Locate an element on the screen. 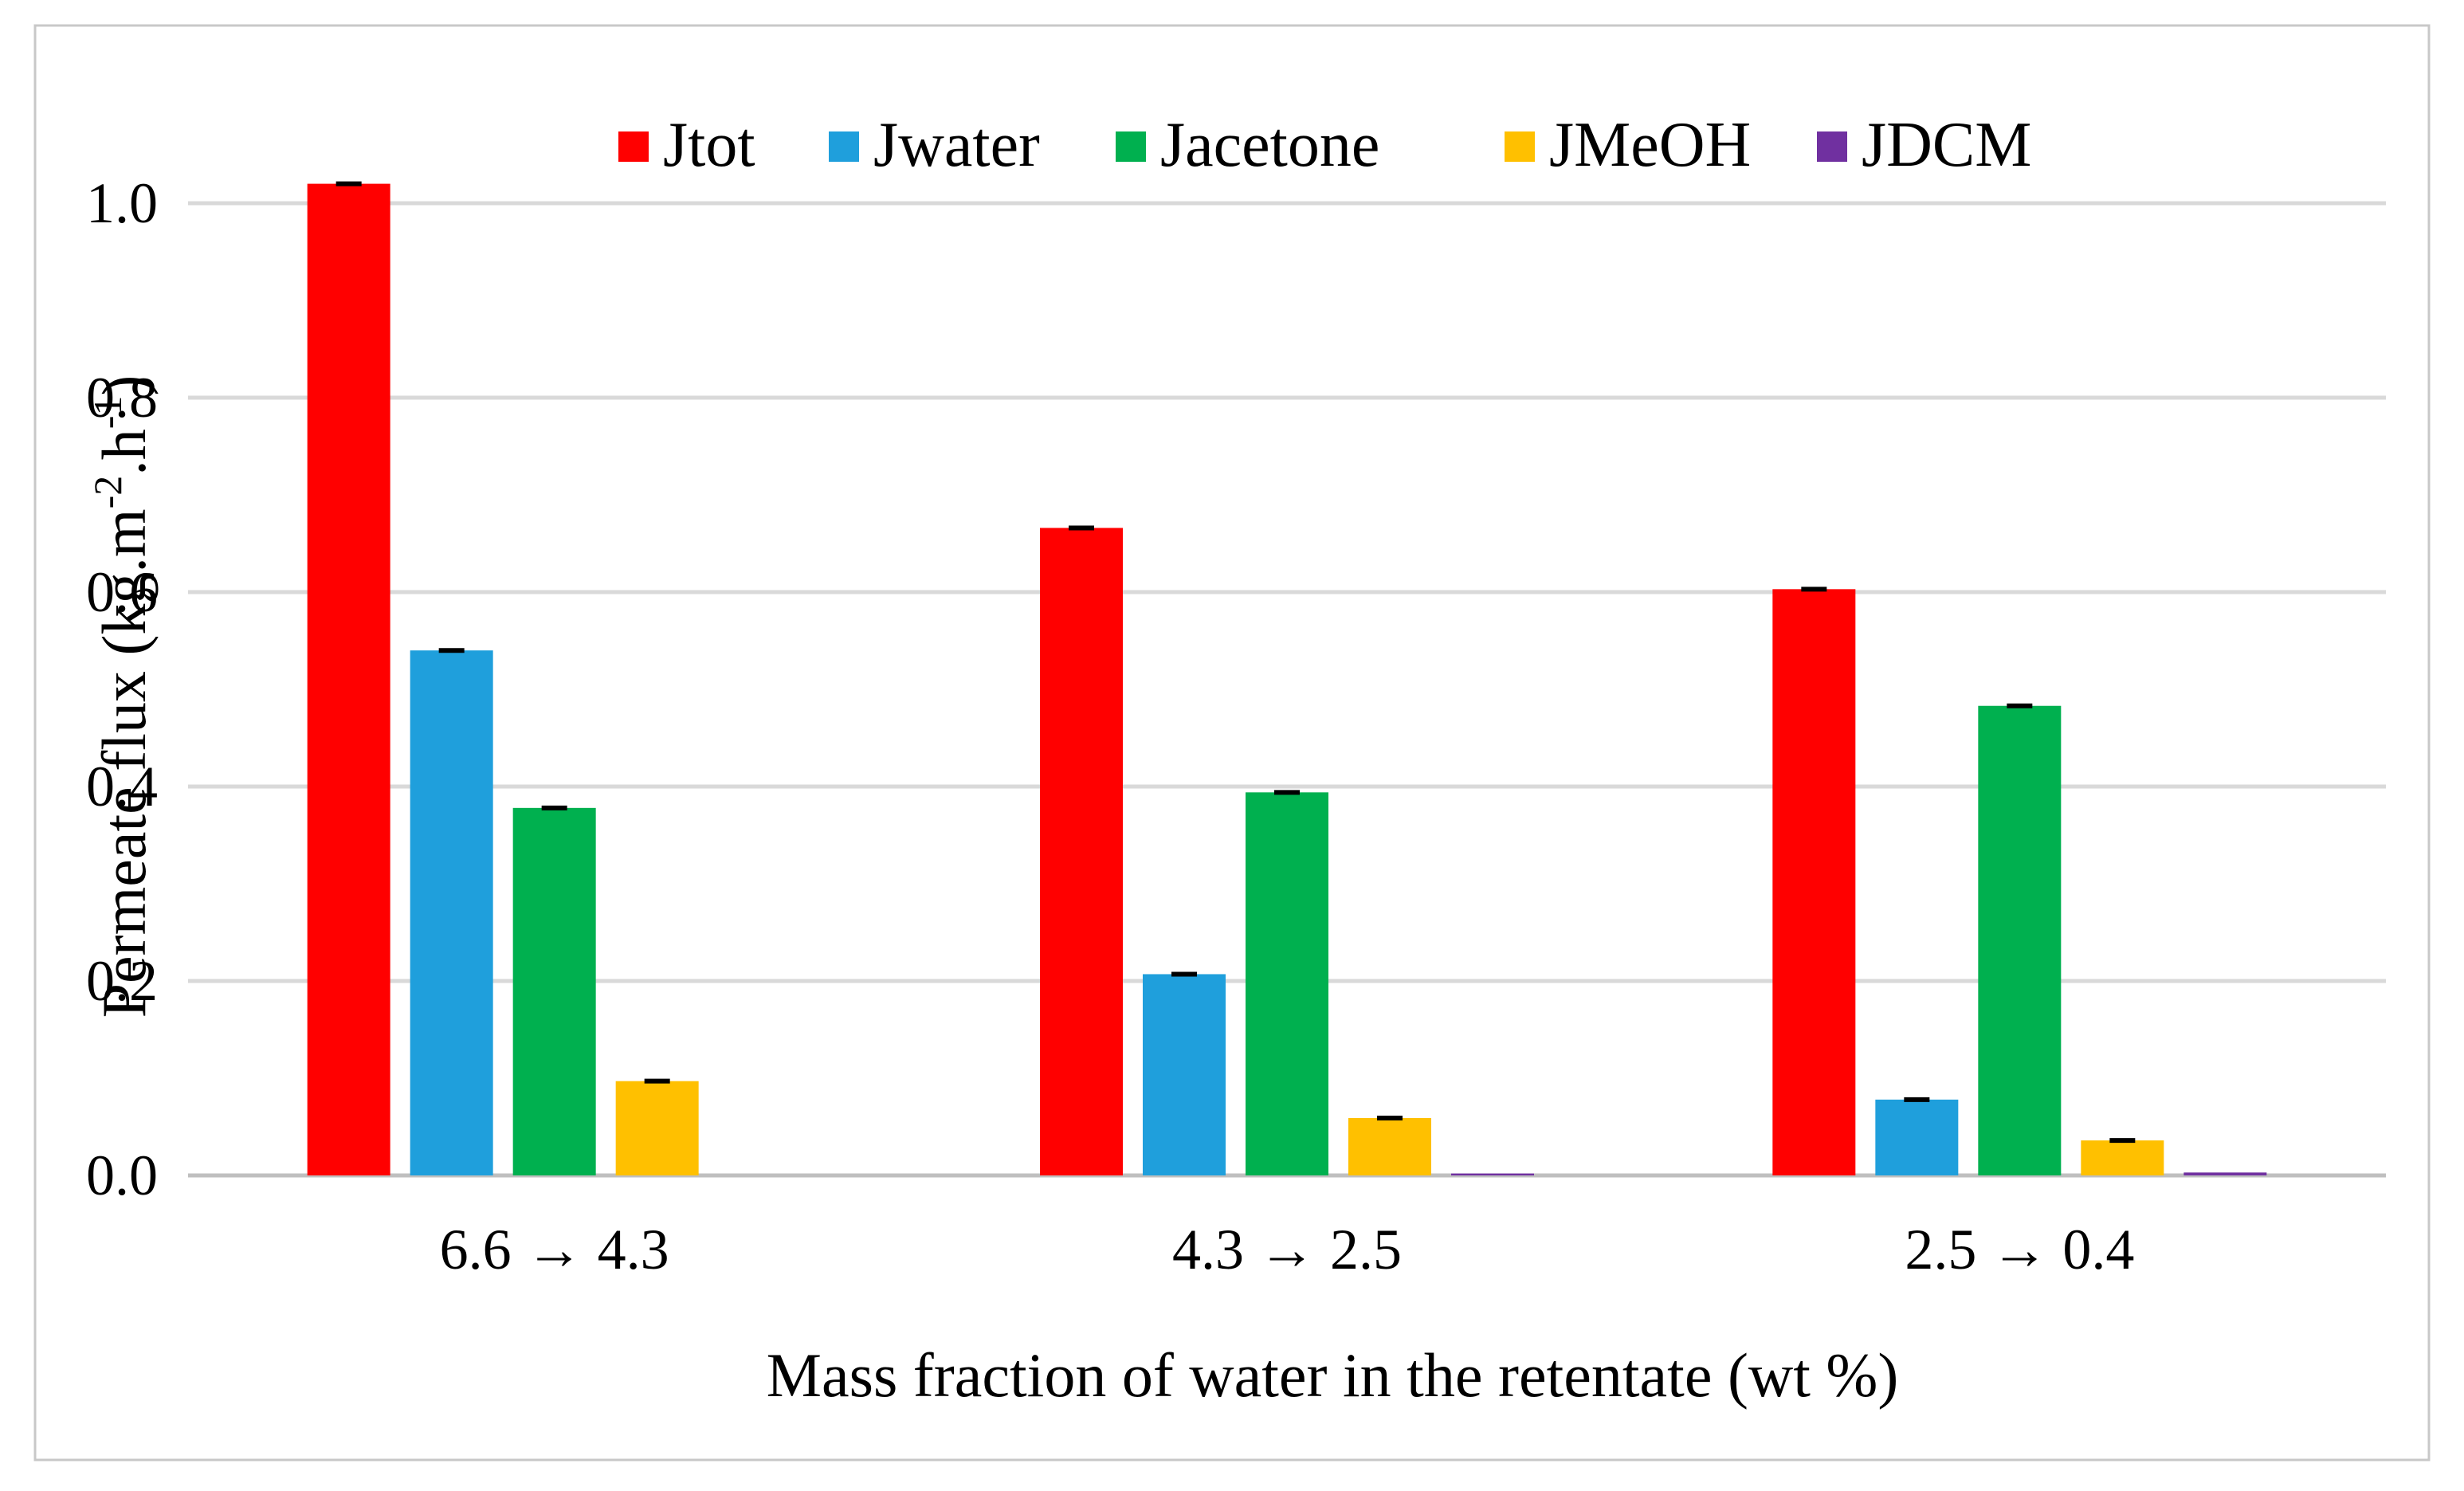  y-tick-label: 0.2 is located at coordinates (122, 981).